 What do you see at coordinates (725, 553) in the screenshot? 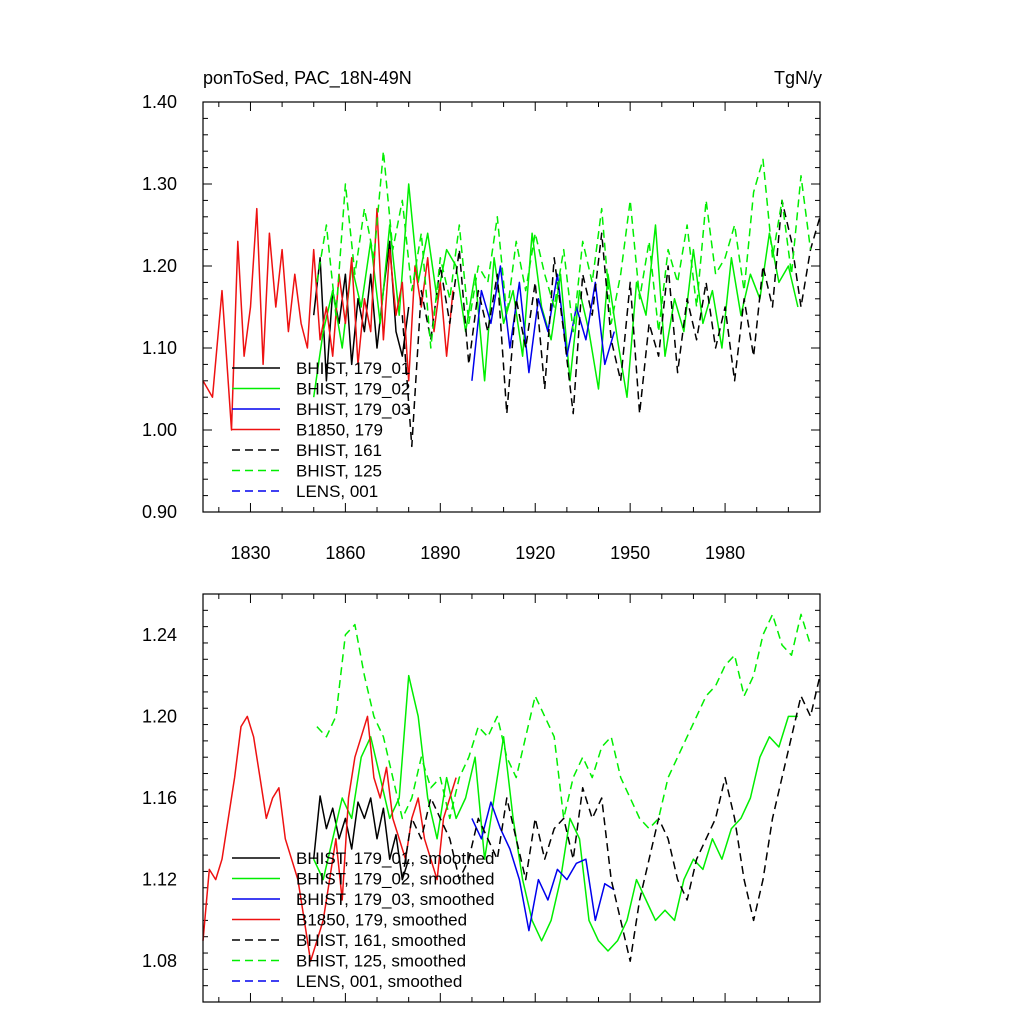
I see `x-tick-label: 1980` at bounding box center [725, 553].